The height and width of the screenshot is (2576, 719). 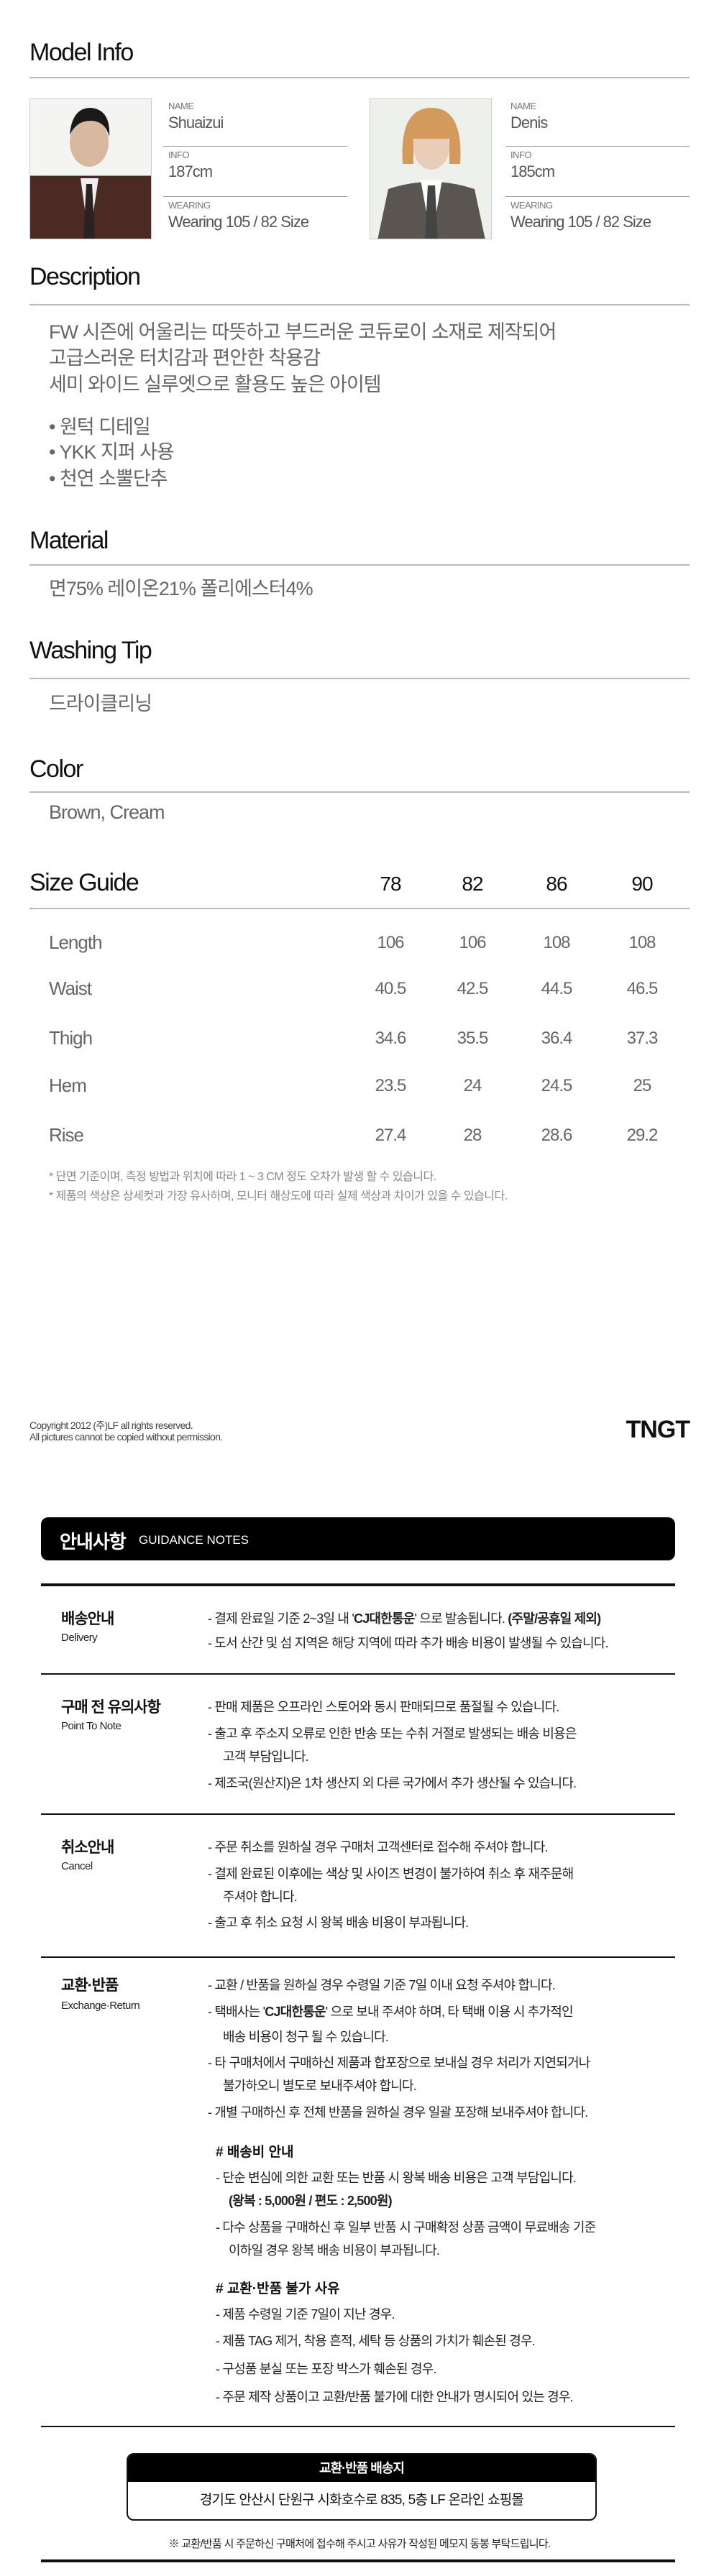 I want to click on exchange-label: 교환·반품, so click(x=90, y=1985).